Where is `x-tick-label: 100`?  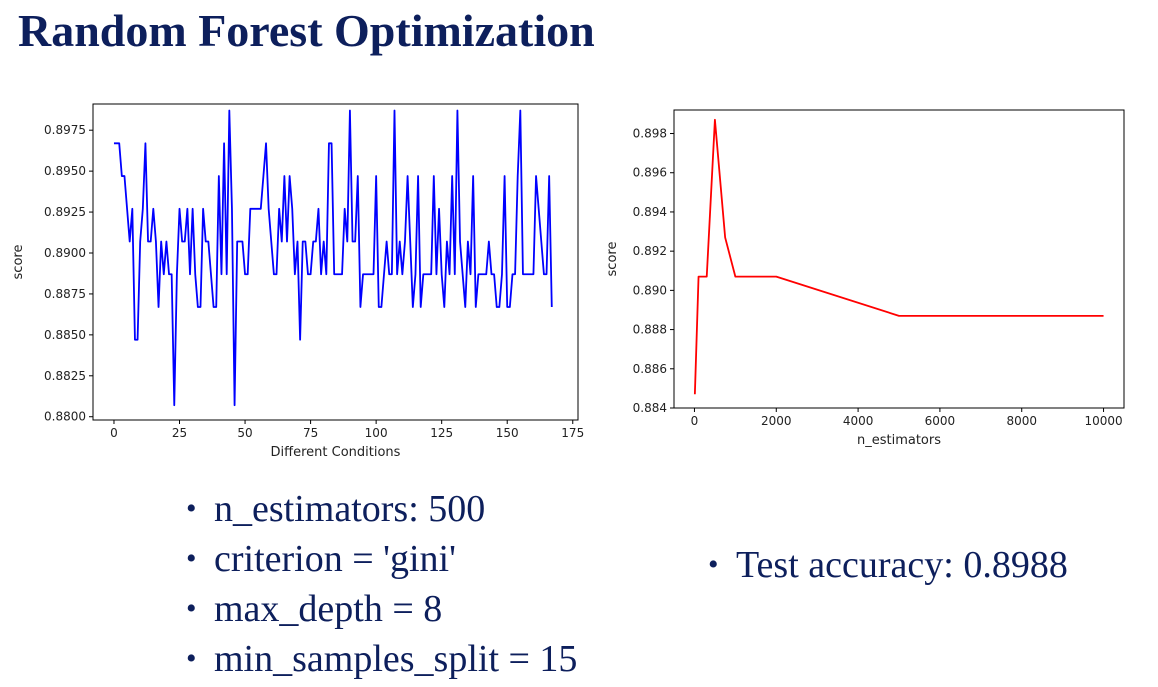 x-tick-label: 100 is located at coordinates (376, 433).